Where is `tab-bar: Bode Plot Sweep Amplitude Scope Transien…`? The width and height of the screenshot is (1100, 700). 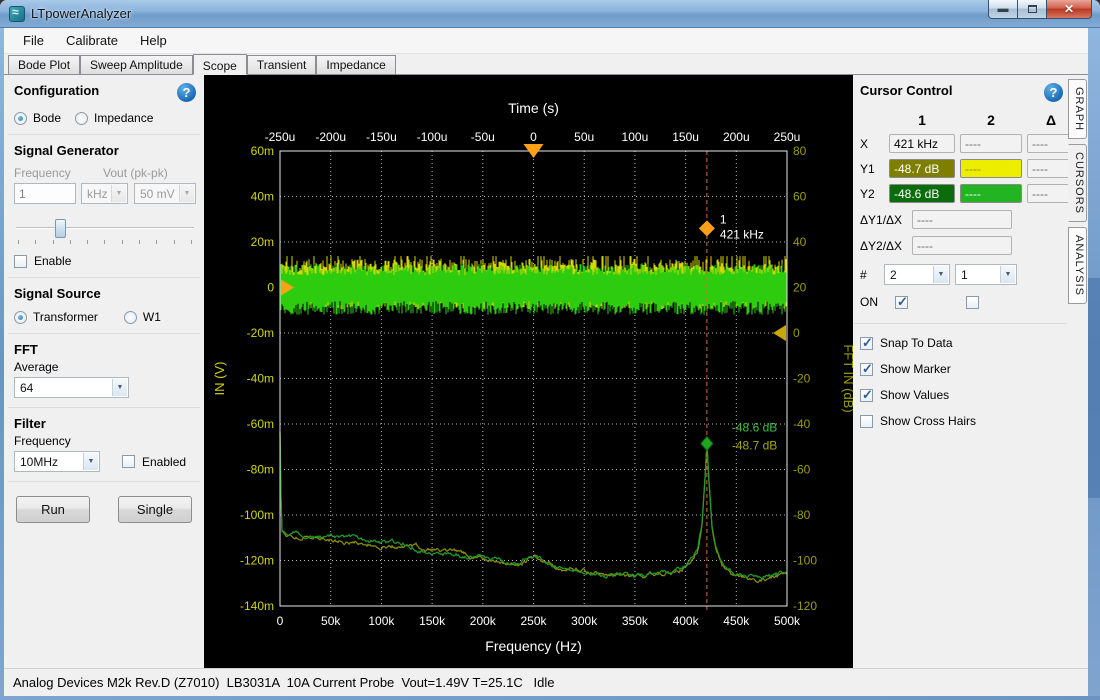 tab-bar: Bode Plot Sweep Amplitude Scope Transien… is located at coordinates (546, 64).